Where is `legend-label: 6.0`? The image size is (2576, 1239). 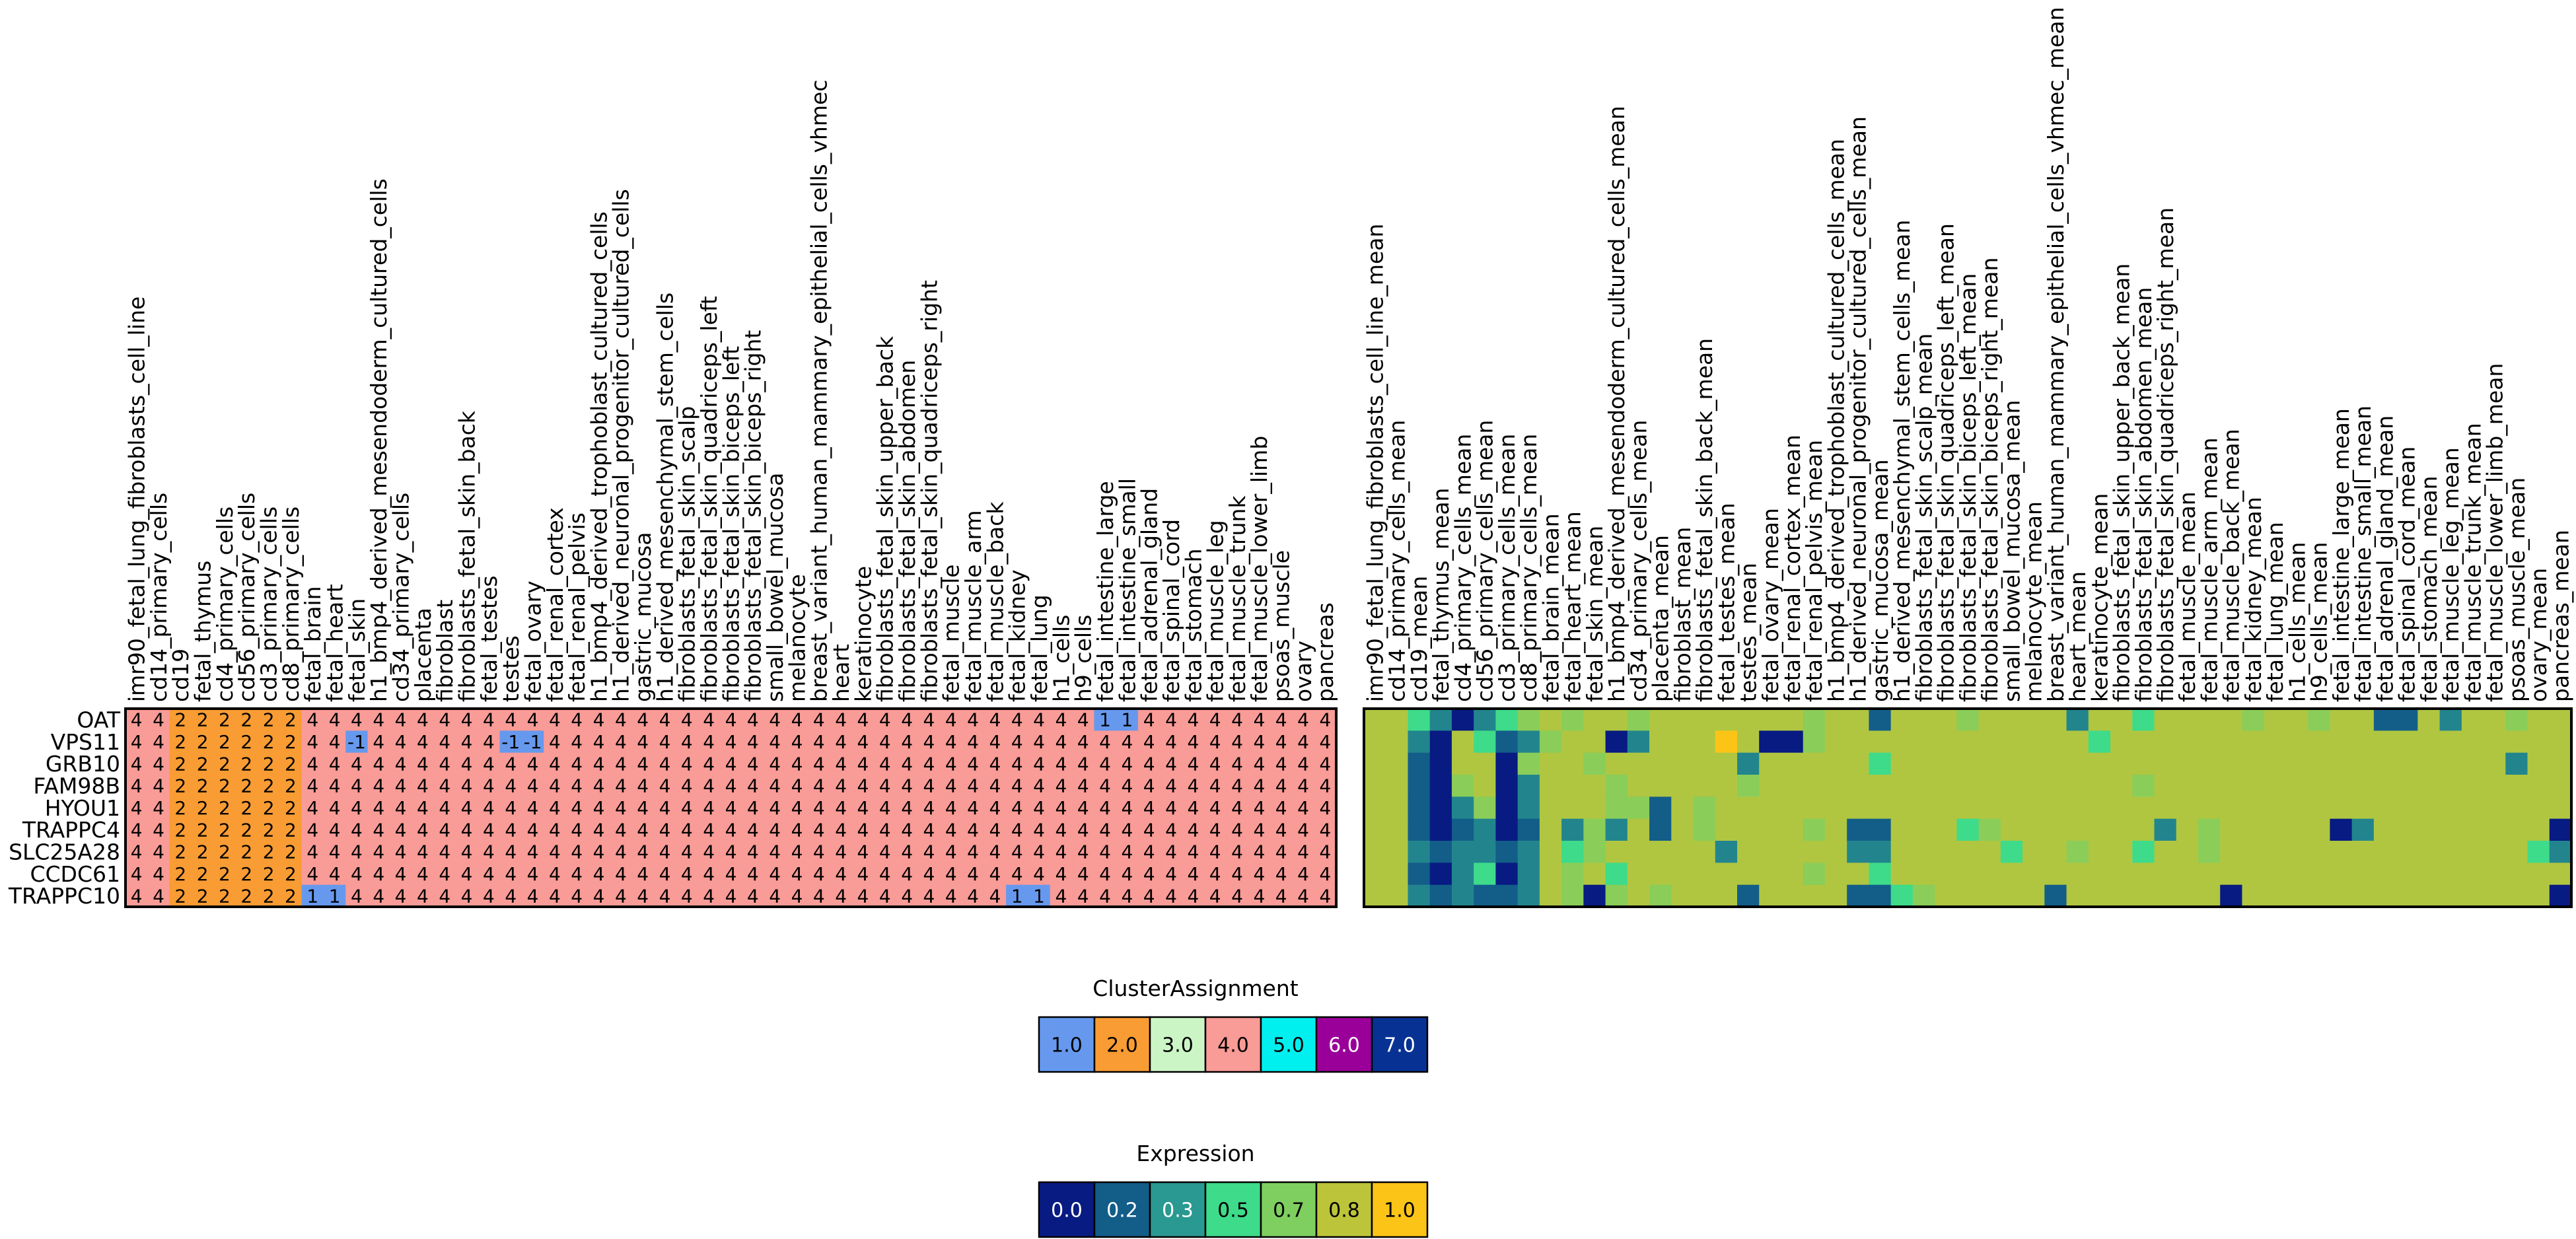 legend-label: 6.0 is located at coordinates (1344, 1045).